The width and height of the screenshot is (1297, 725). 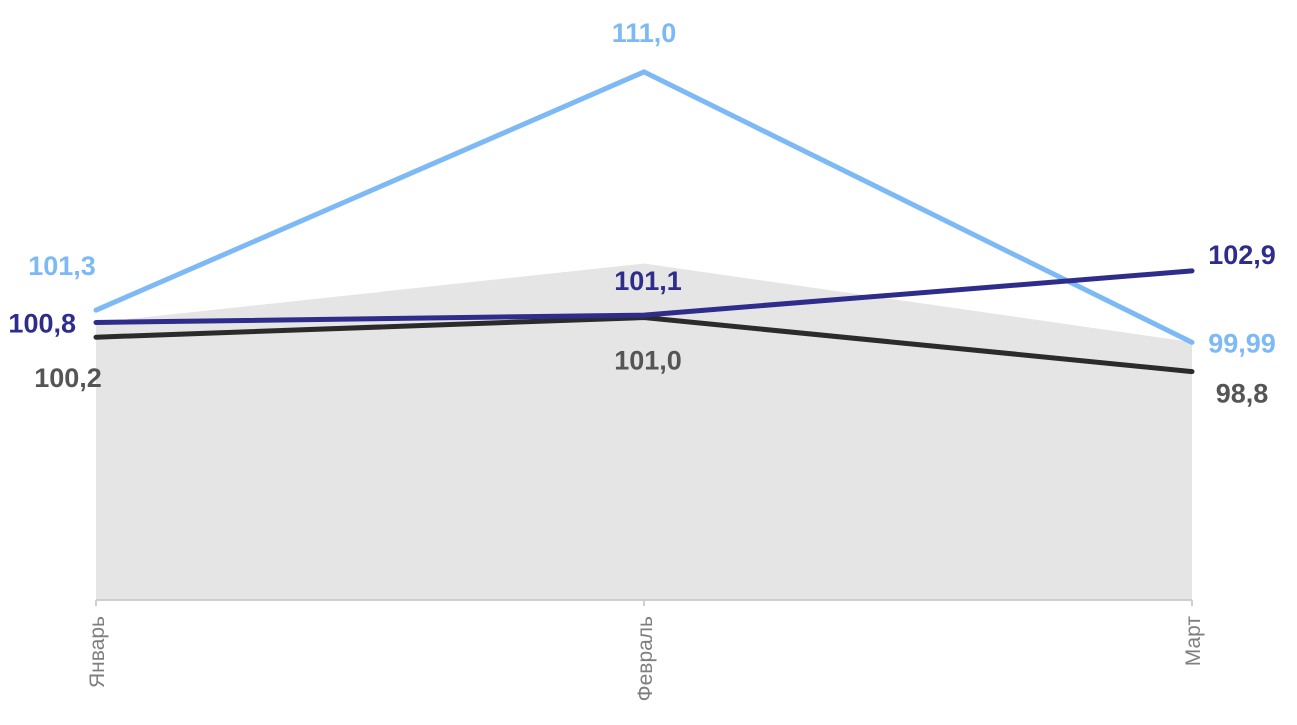 I want to click on data-label: 98,8, so click(x=1242, y=394).